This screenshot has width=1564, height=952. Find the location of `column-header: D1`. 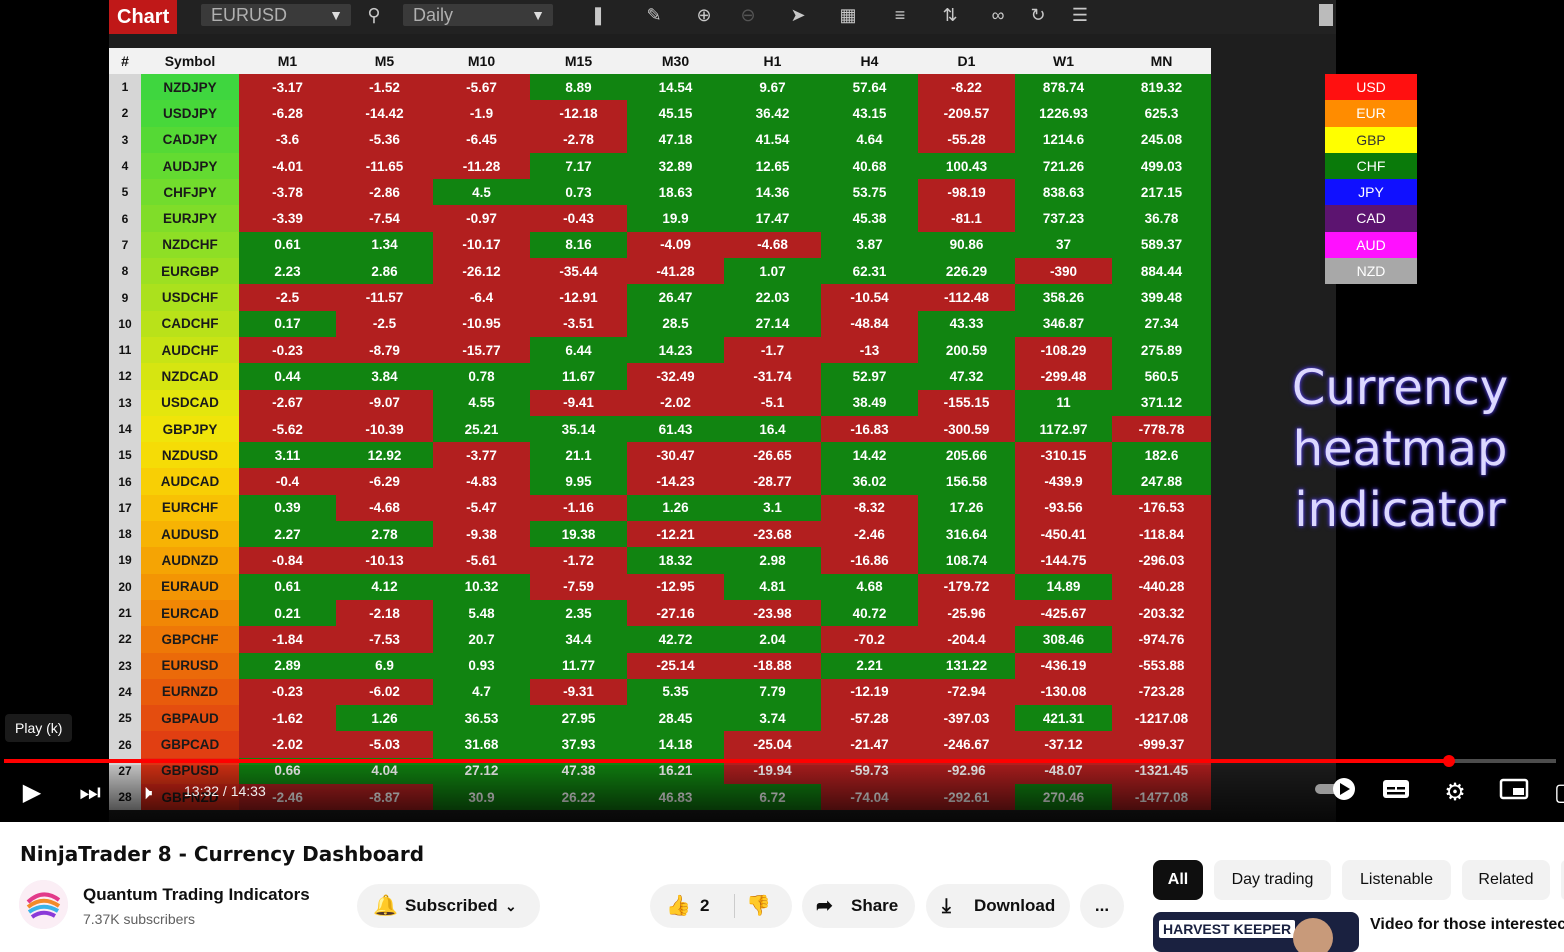

column-header: D1 is located at coordinates (966, 61).